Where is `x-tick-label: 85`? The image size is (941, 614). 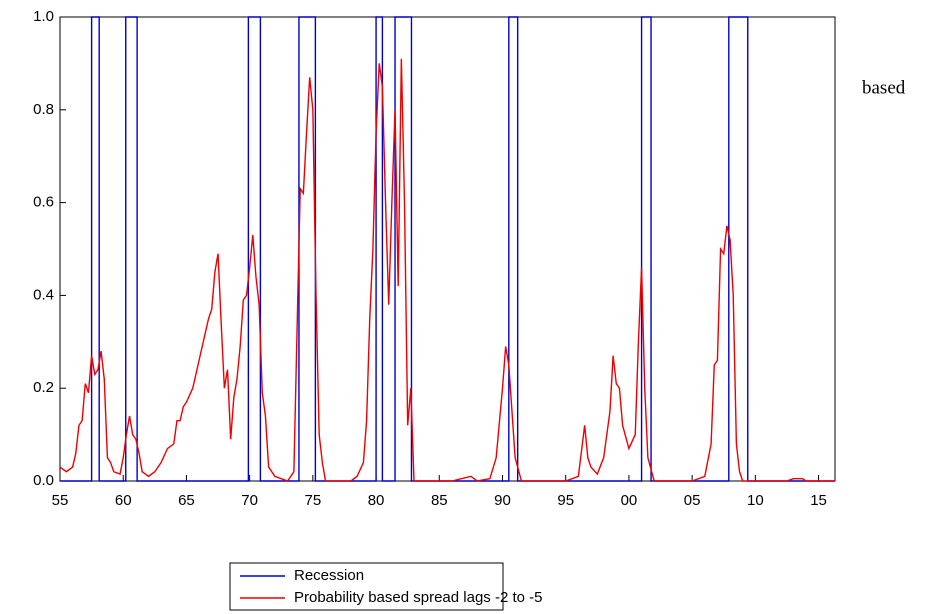
x-tick-label: 85 is located at coordinates (439, 500).